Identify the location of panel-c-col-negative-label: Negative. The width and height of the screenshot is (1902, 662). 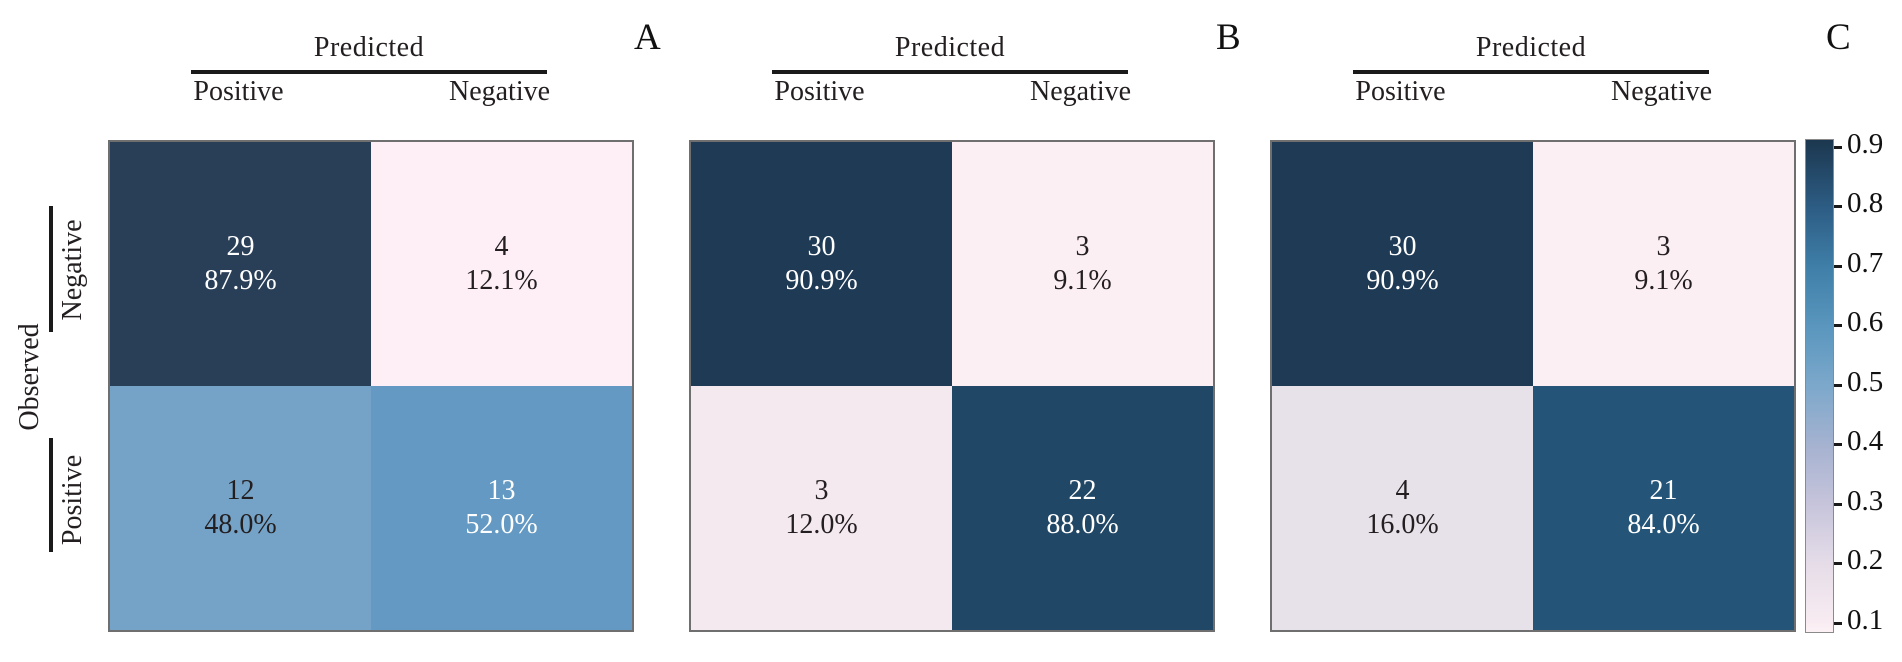
(1661, 91).